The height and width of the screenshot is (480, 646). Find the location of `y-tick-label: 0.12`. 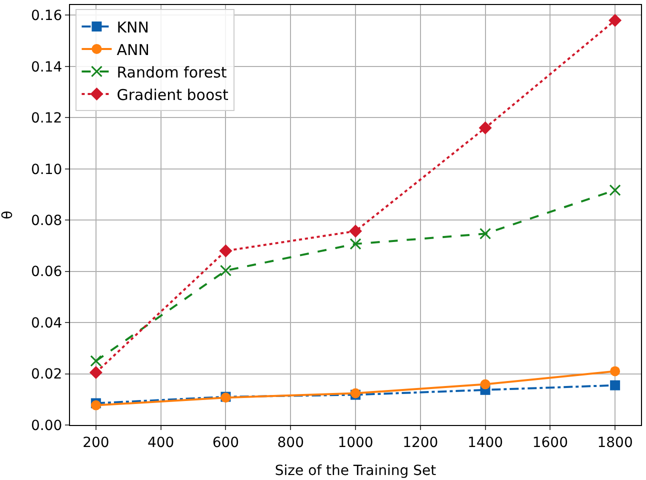

y-tick-label: 0.12 is located at coordinates (46, 118).